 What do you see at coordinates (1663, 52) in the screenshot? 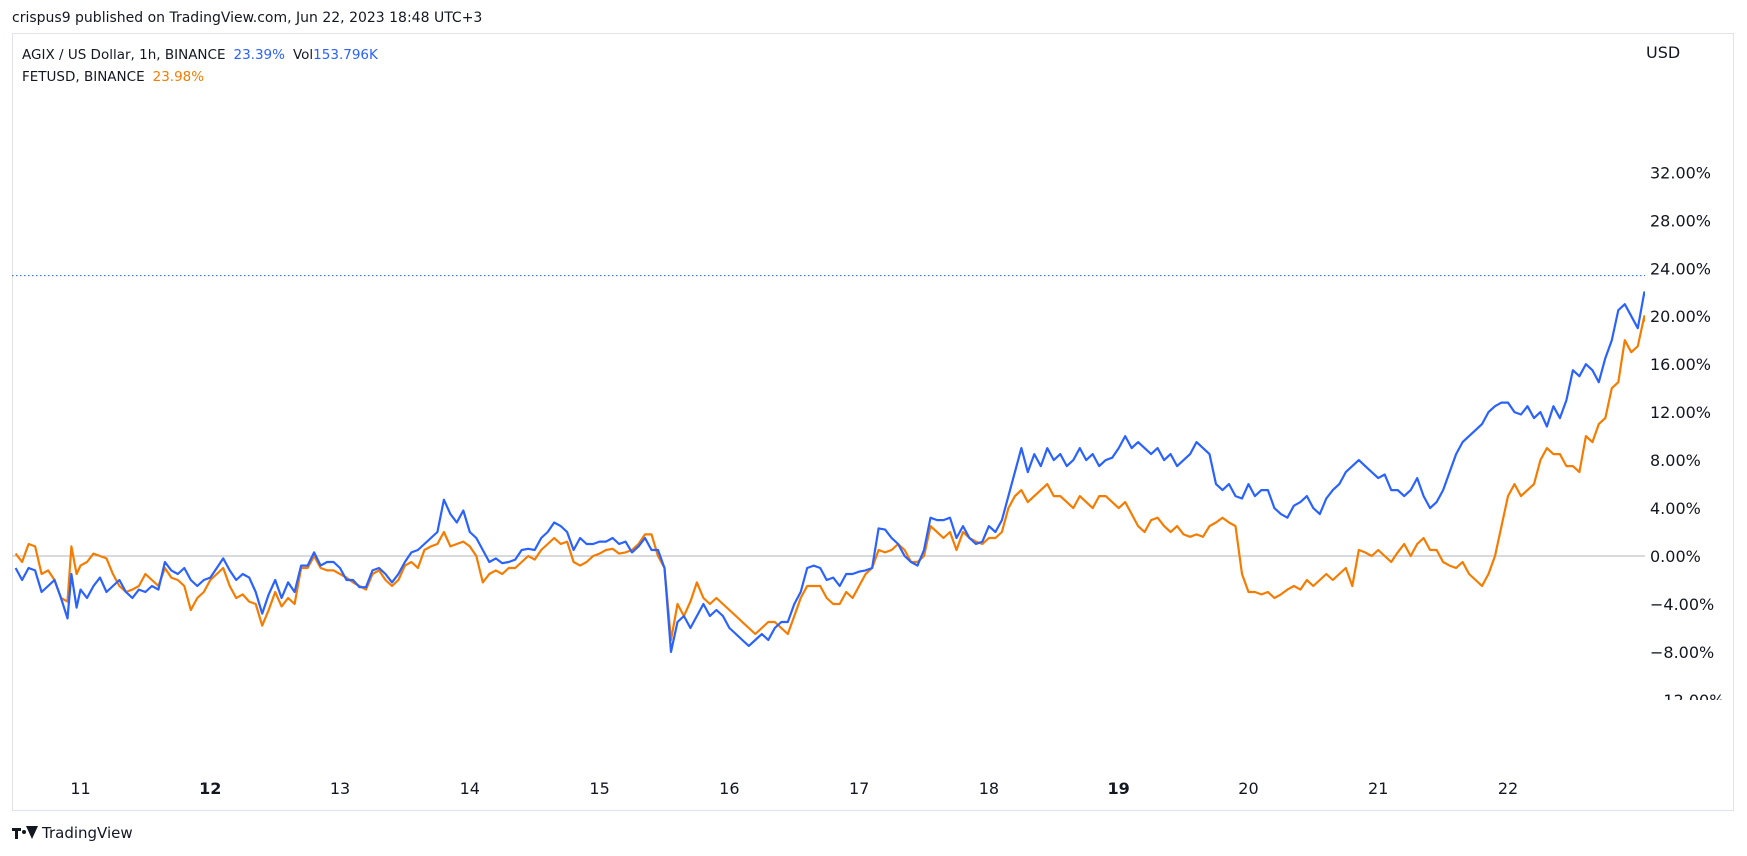
I see `currency-label: USD` at bounding box center [1663, 52].